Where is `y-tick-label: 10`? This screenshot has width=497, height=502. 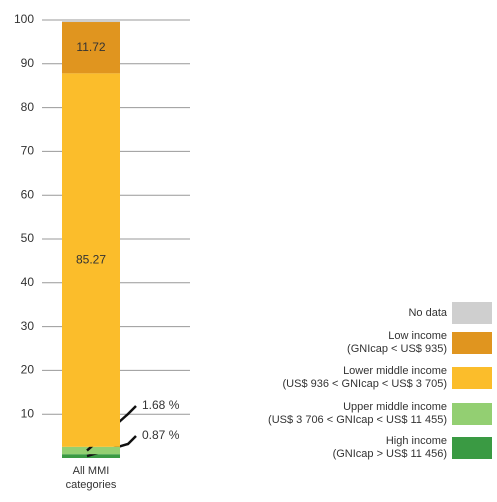 y-tick-label: 10 is located at coordinates (28, 413).